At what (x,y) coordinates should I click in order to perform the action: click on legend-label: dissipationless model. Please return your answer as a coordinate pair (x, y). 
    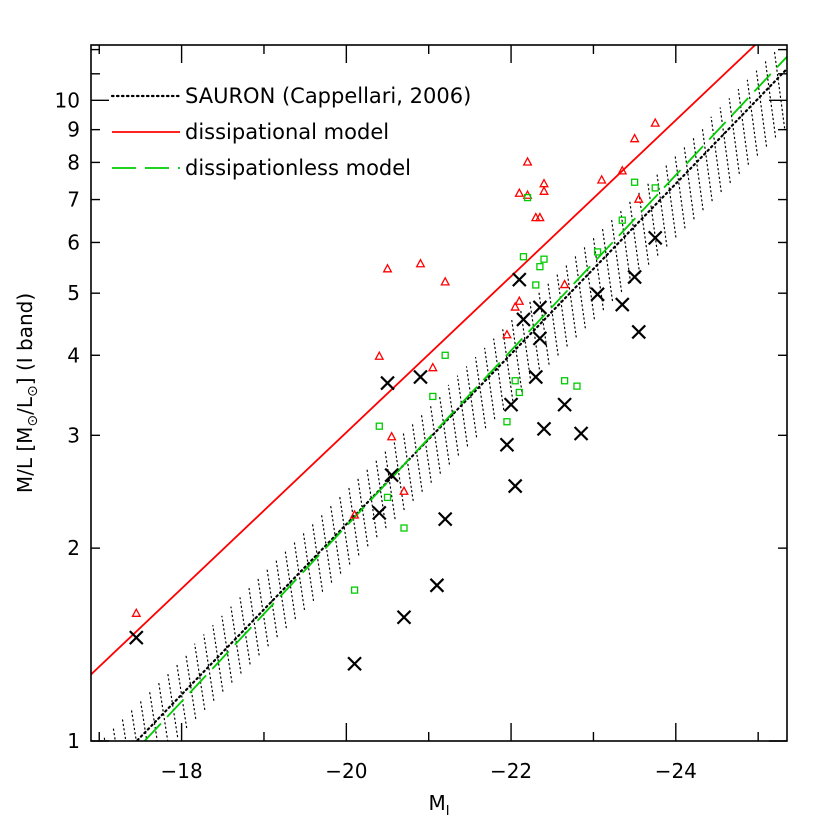
    Looking at the image, I should click on (298, 168).